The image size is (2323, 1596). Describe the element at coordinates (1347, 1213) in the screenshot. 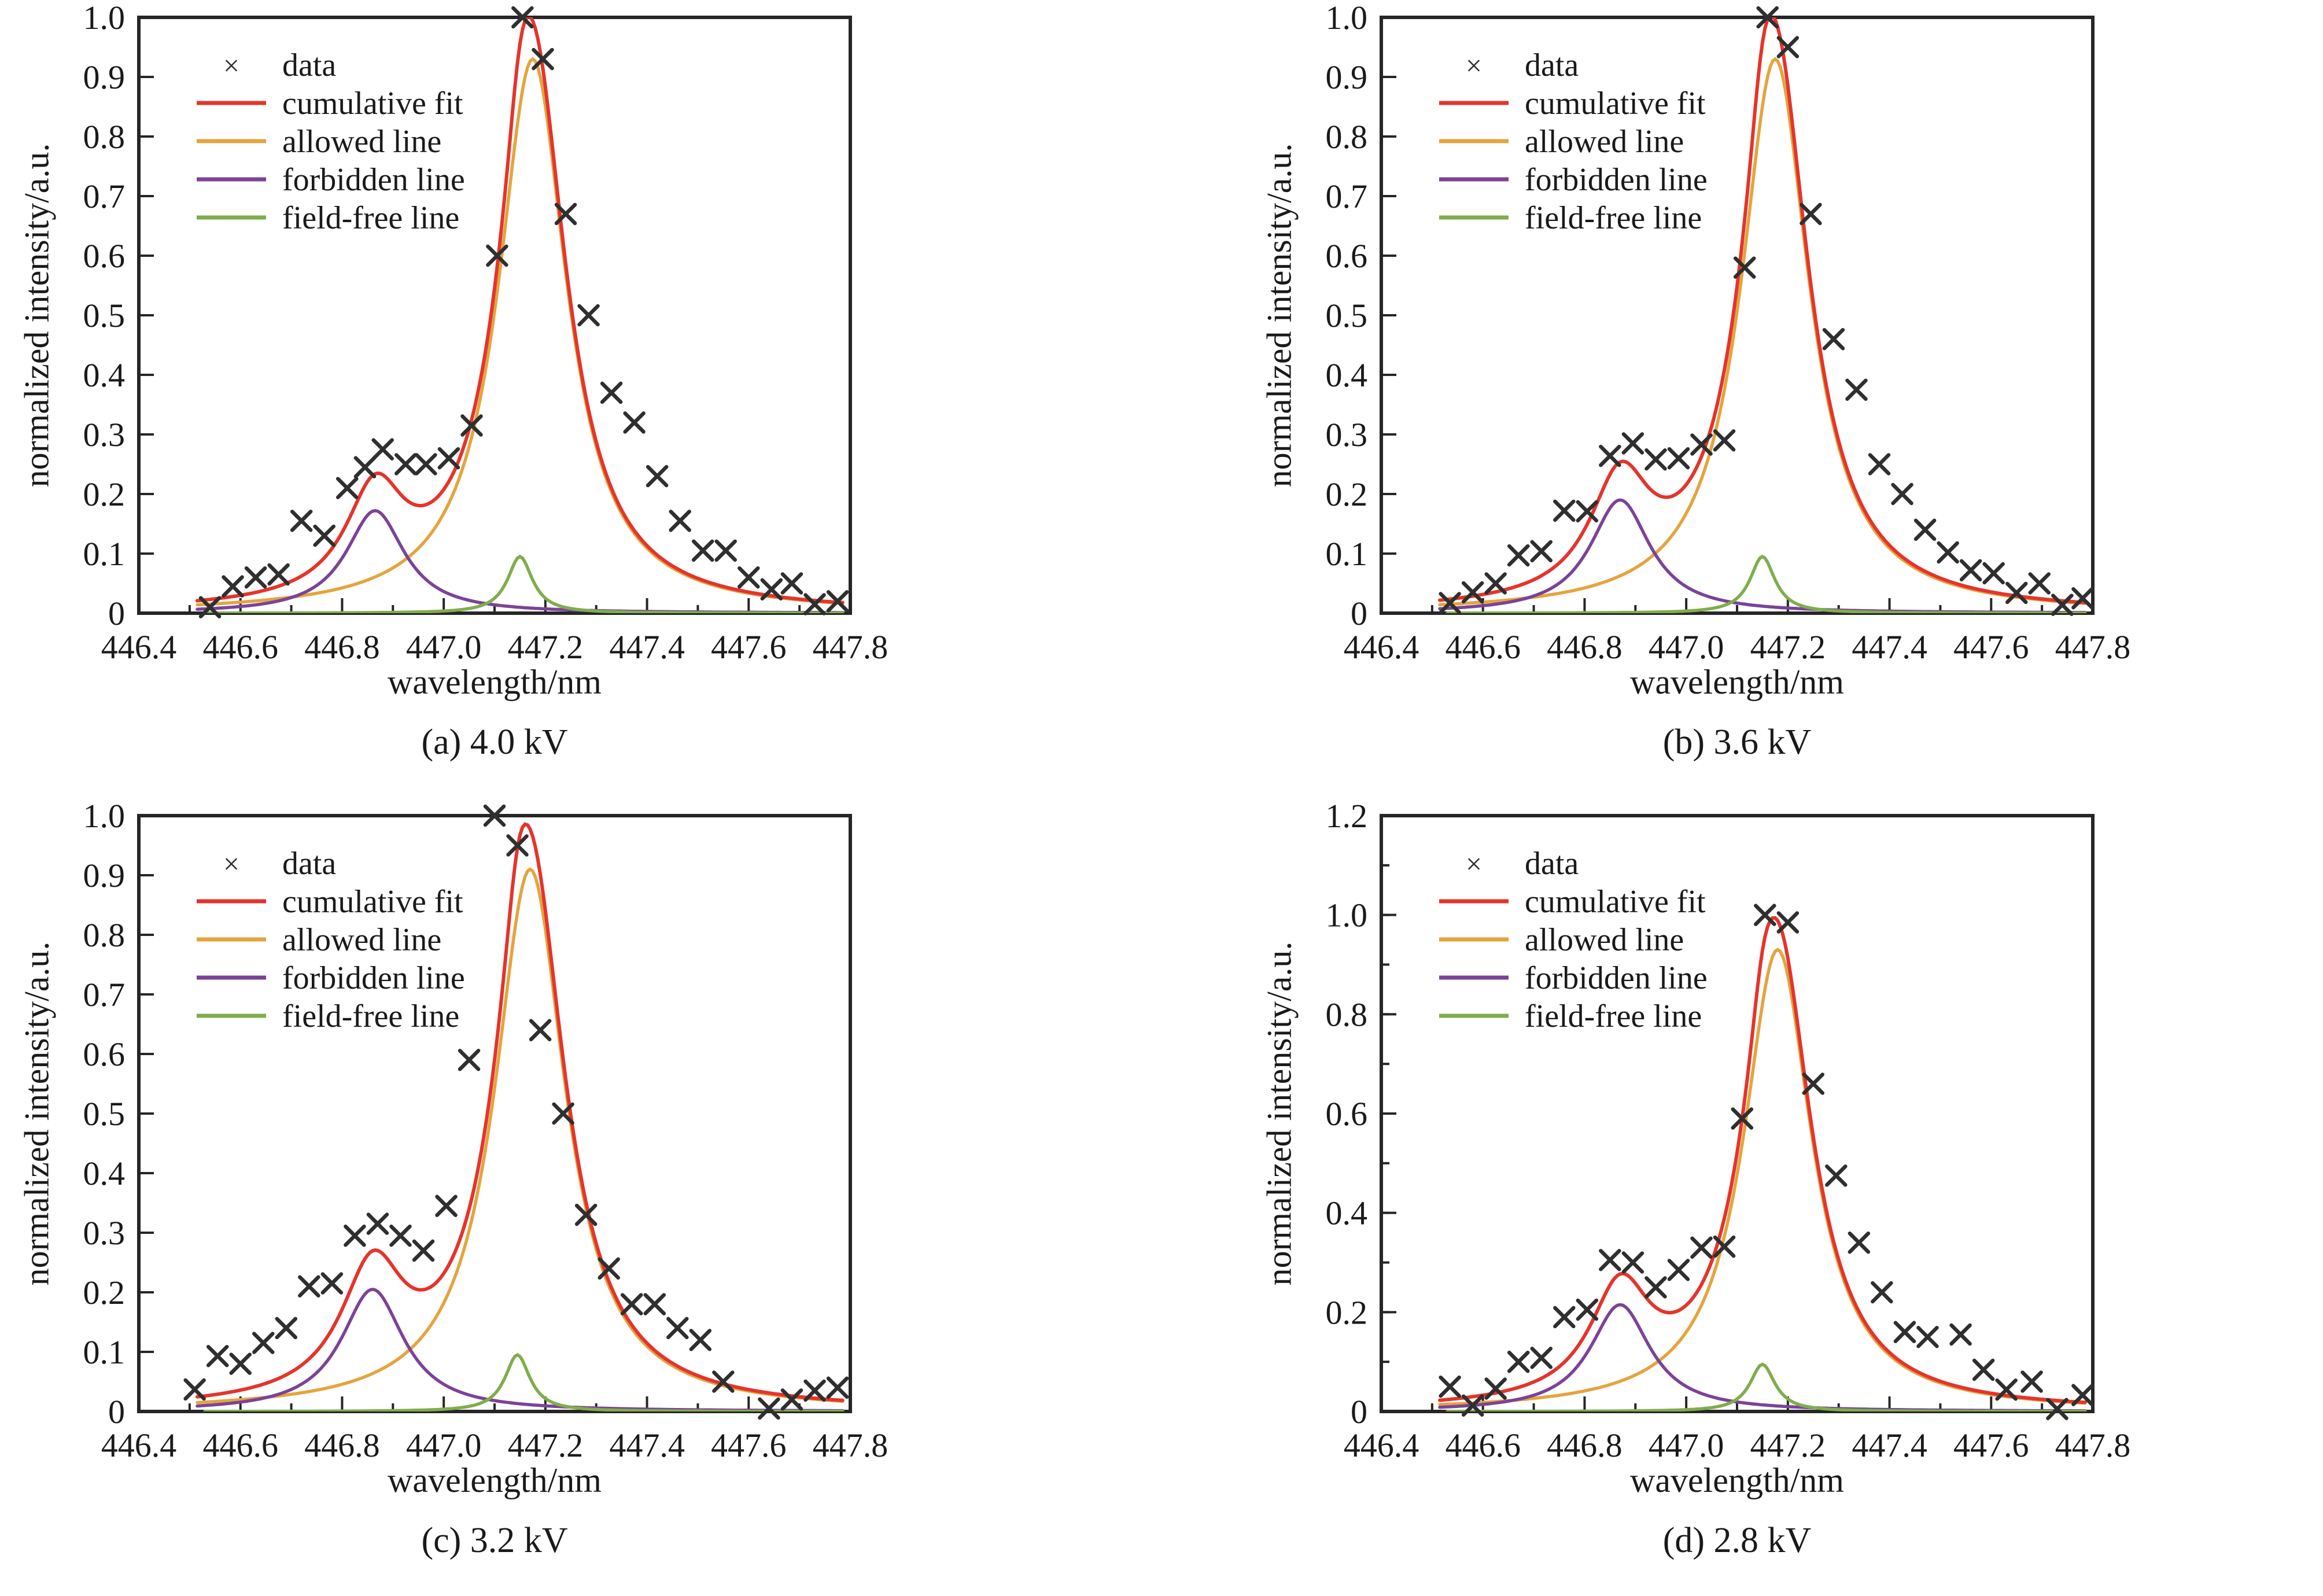

I see `y-tick-label: 0.4` at that location.